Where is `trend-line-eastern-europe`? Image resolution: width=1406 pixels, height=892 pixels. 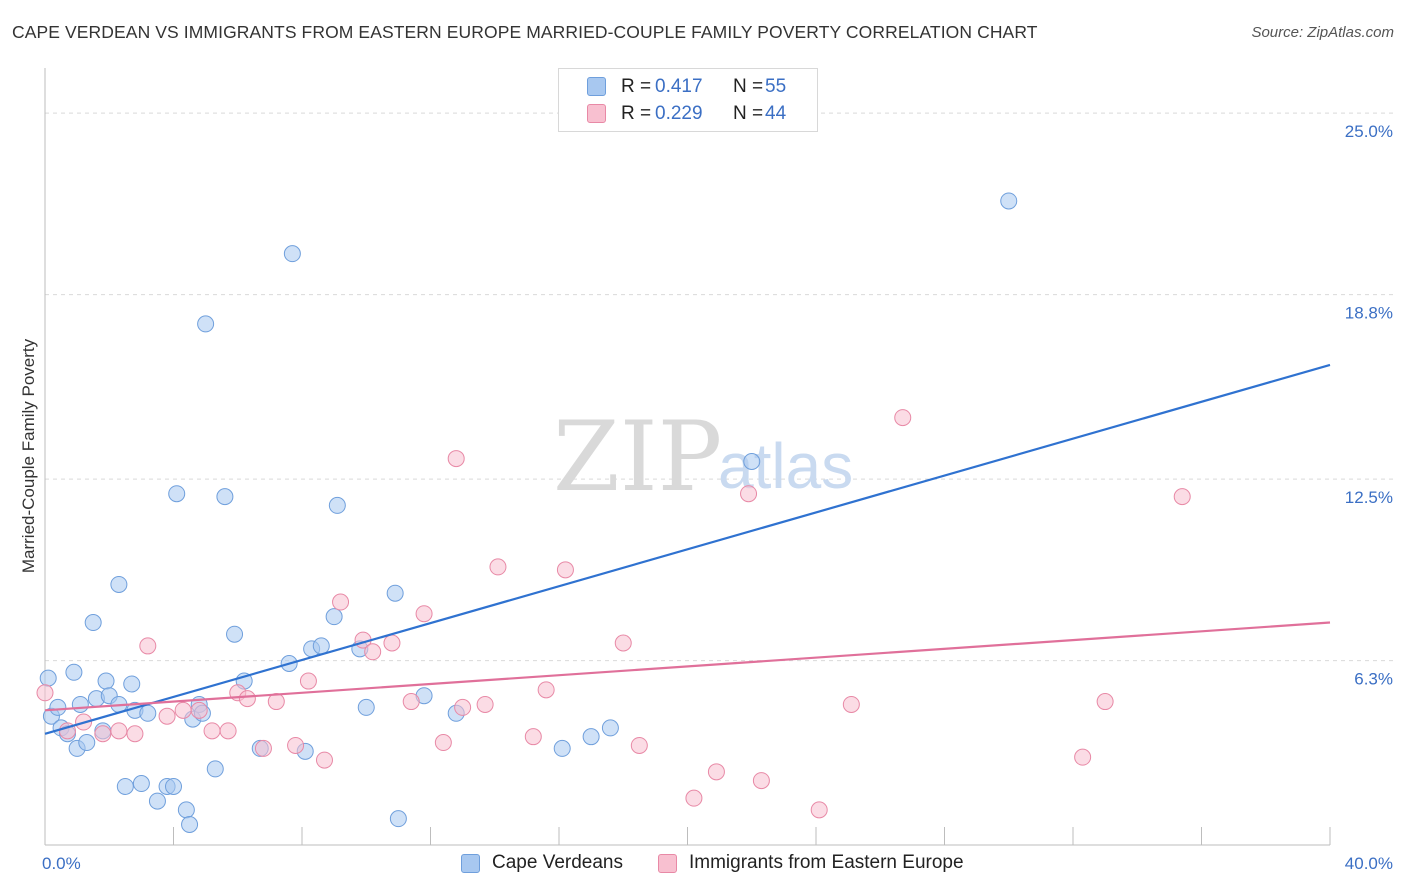
trend-line-eastern-europe is located at coordinates (687, 666).